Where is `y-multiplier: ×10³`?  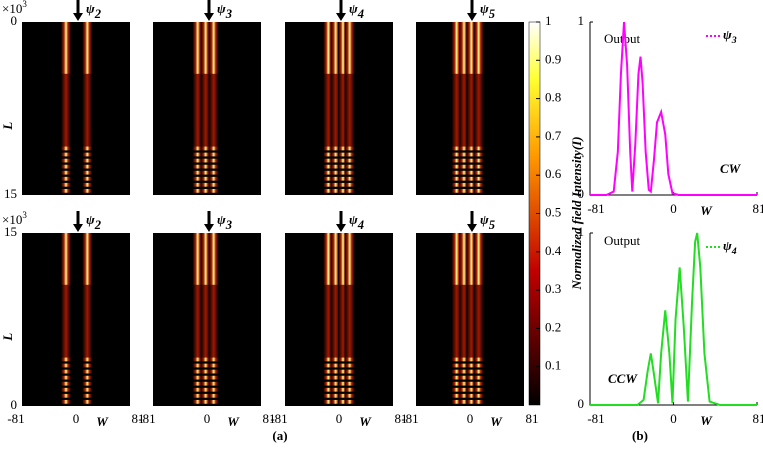 y-multiplier: ×10³ is located at coordinates (14, 8).